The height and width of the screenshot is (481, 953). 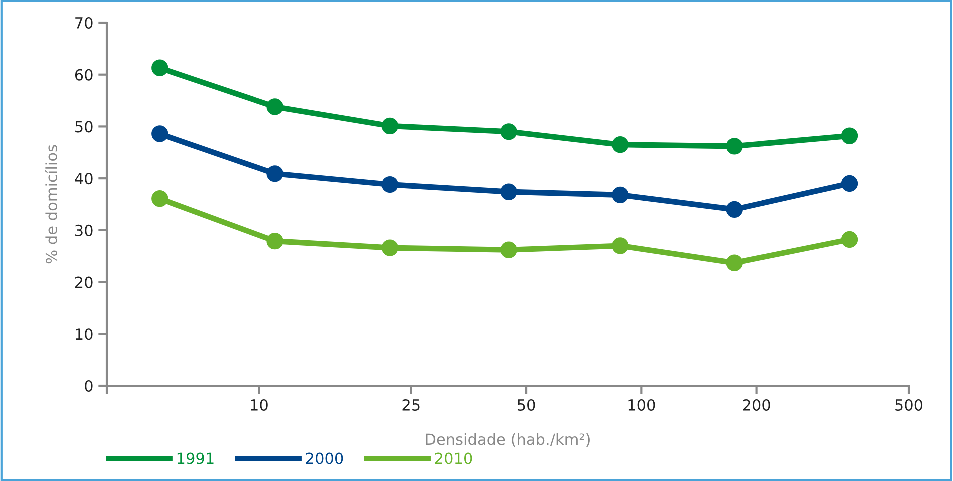 I want to click on x-tick-label: 50, so click(x=527, y=405).